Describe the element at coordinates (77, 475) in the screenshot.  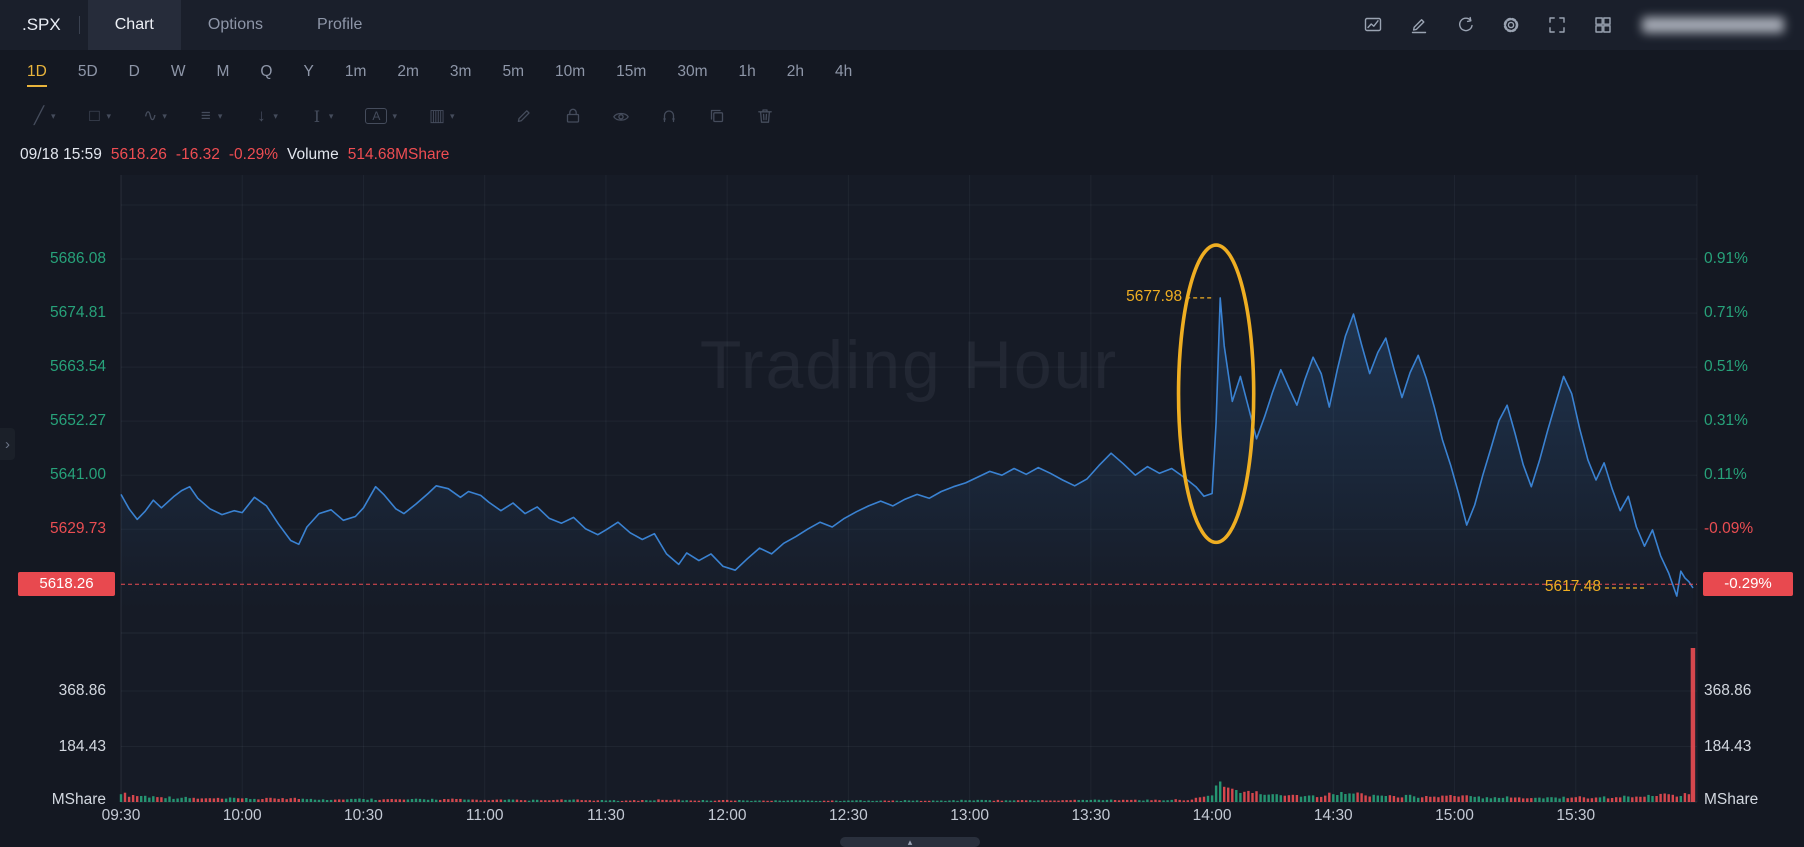
I see `price-axis-label: 5641.00` at that location.